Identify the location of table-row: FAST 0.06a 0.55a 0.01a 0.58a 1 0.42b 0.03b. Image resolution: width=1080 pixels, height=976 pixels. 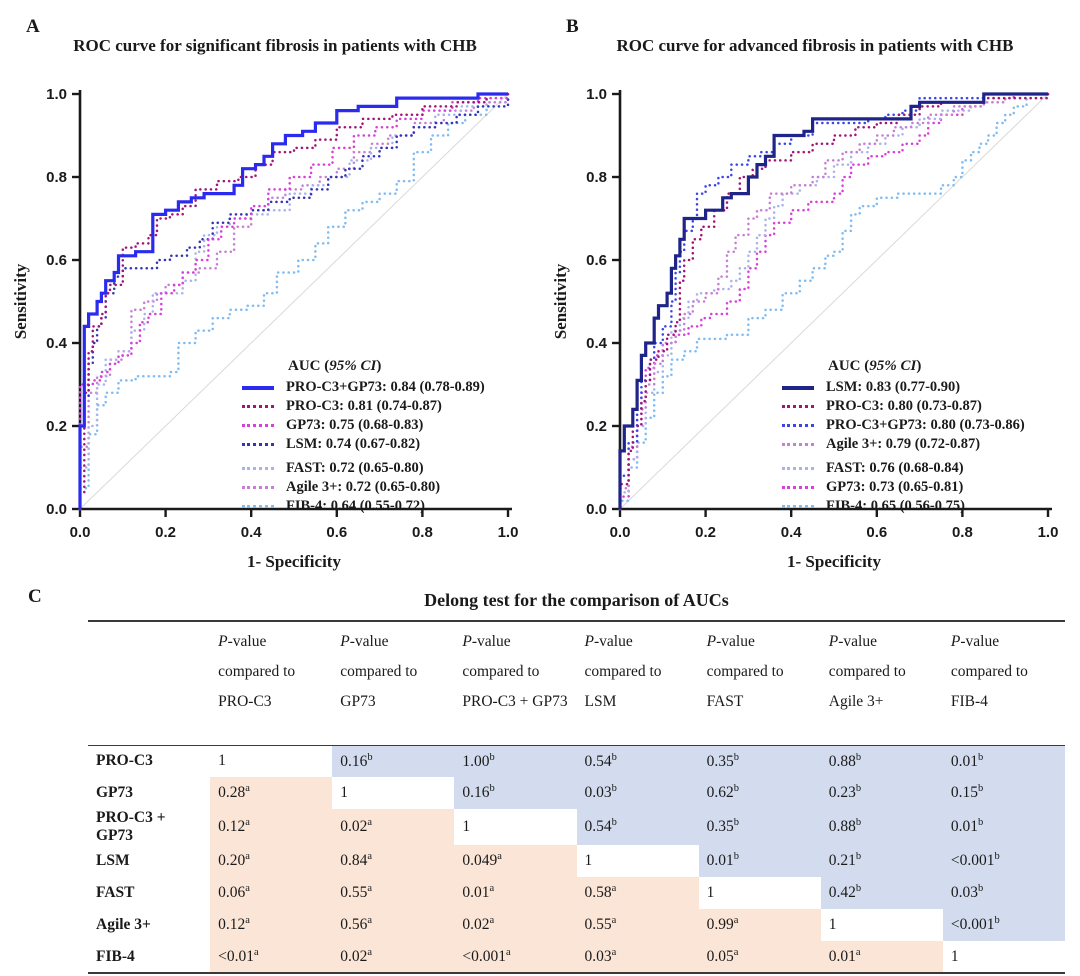
(576, 893).